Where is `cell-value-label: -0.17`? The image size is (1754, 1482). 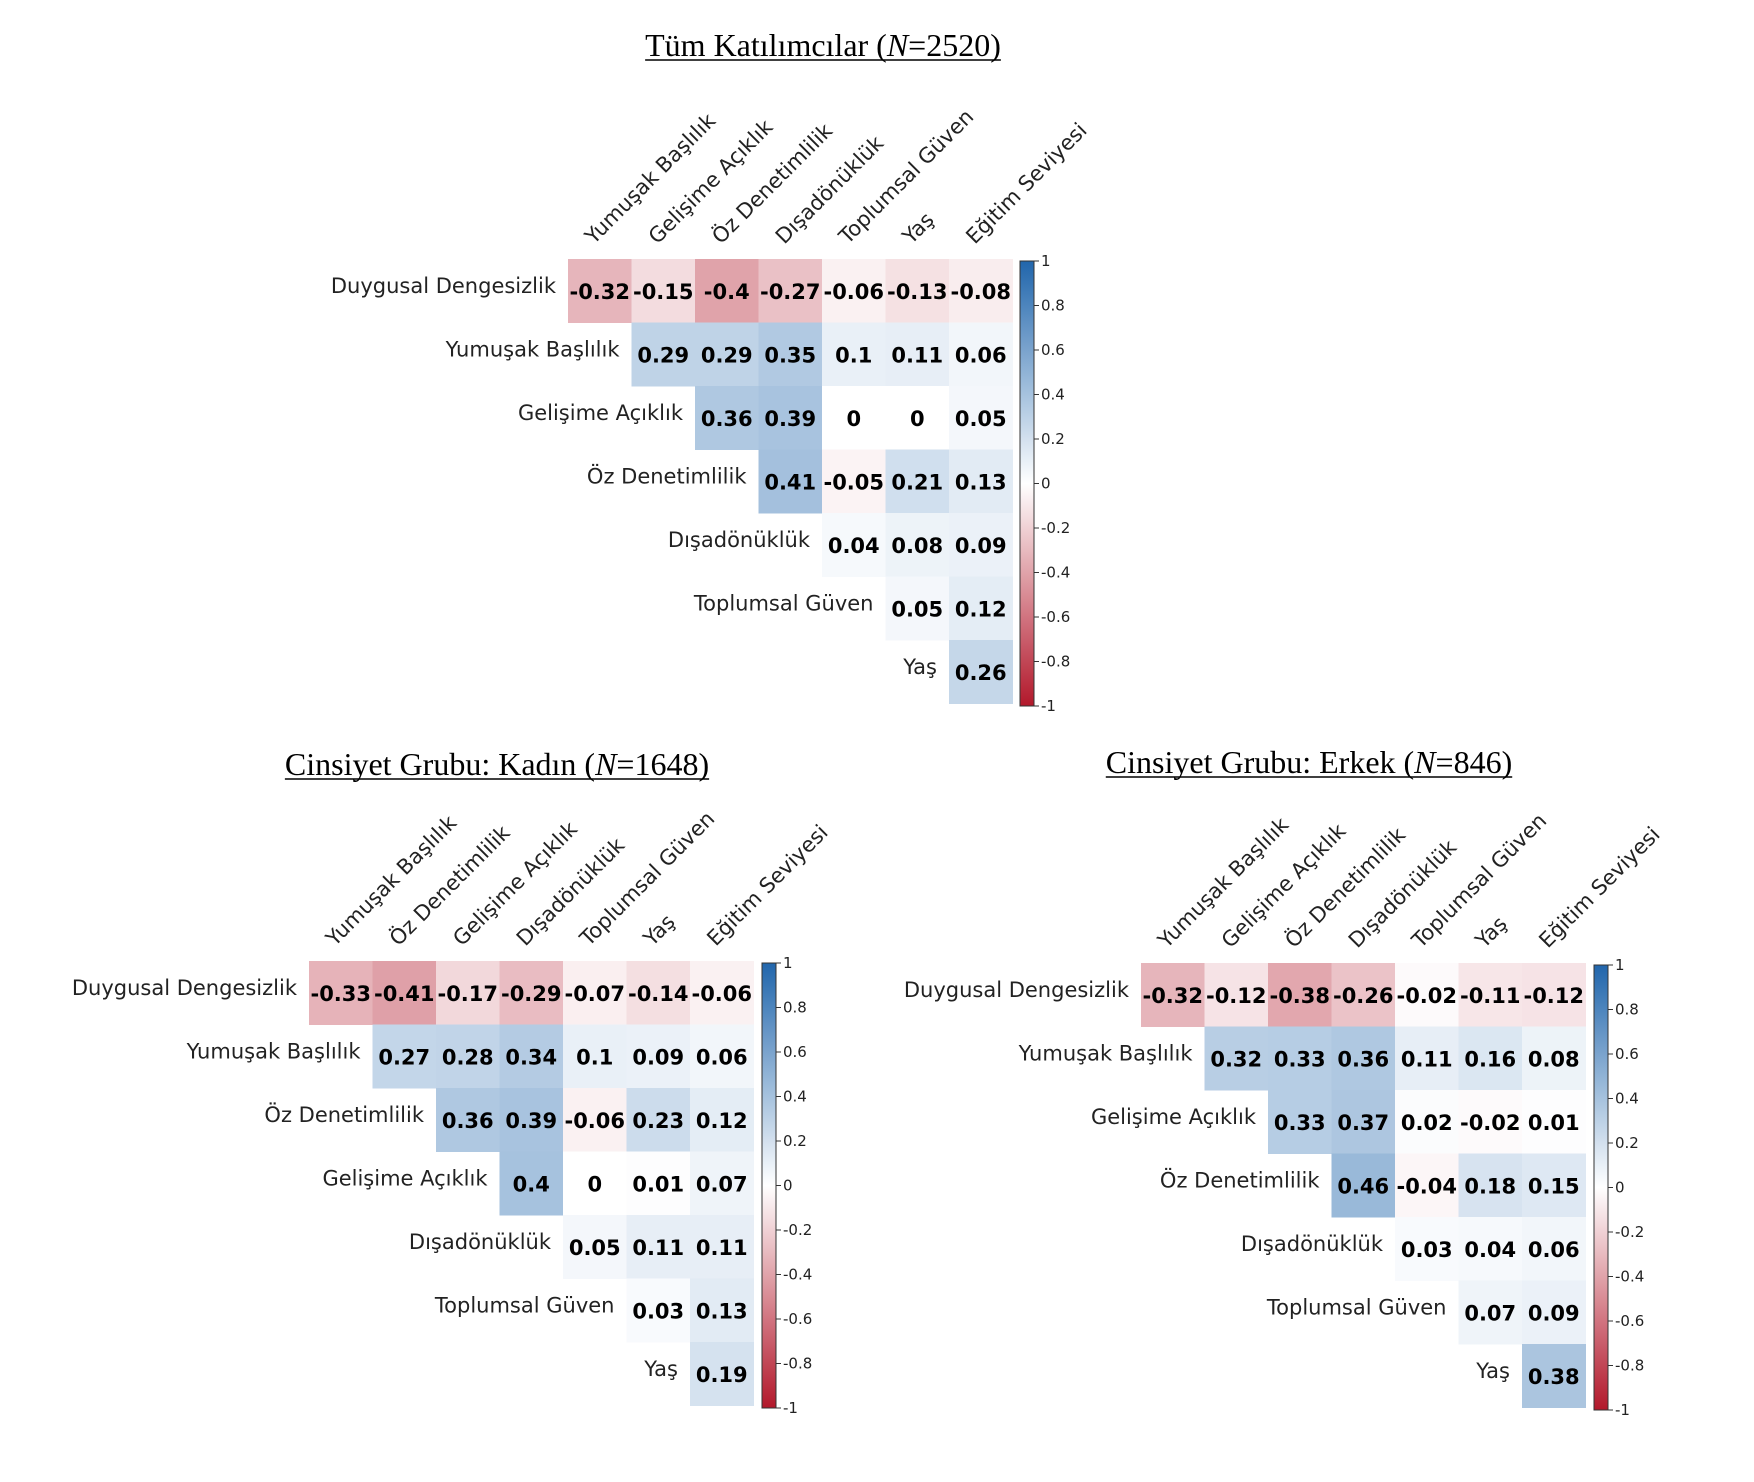
cell-value-label: -0.17 is located at coordinates (467, 994).